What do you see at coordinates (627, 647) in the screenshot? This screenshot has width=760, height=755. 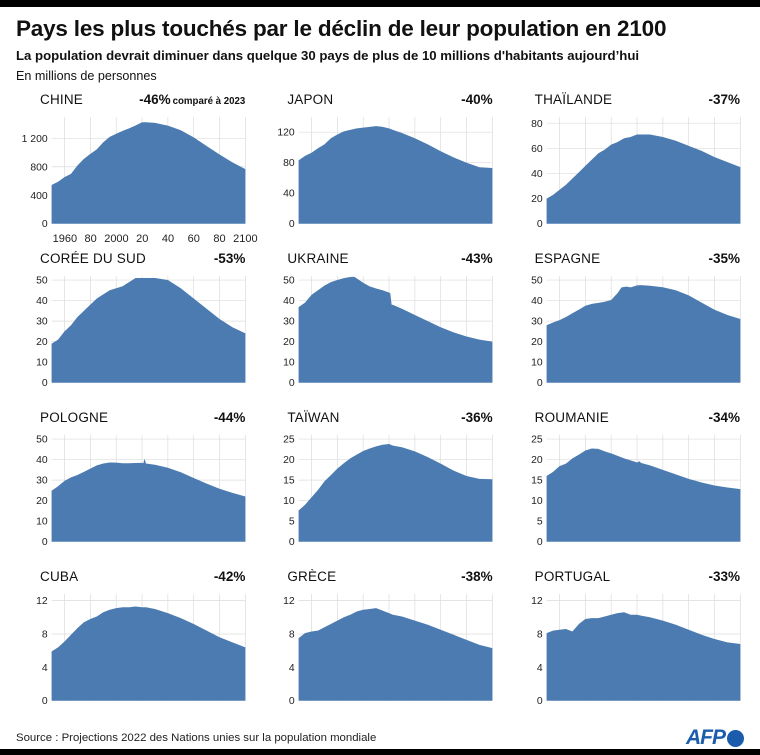 I see `chart-panel: PORTUGAL -33% 0 4 8 12` at bounding box center [627, 647].